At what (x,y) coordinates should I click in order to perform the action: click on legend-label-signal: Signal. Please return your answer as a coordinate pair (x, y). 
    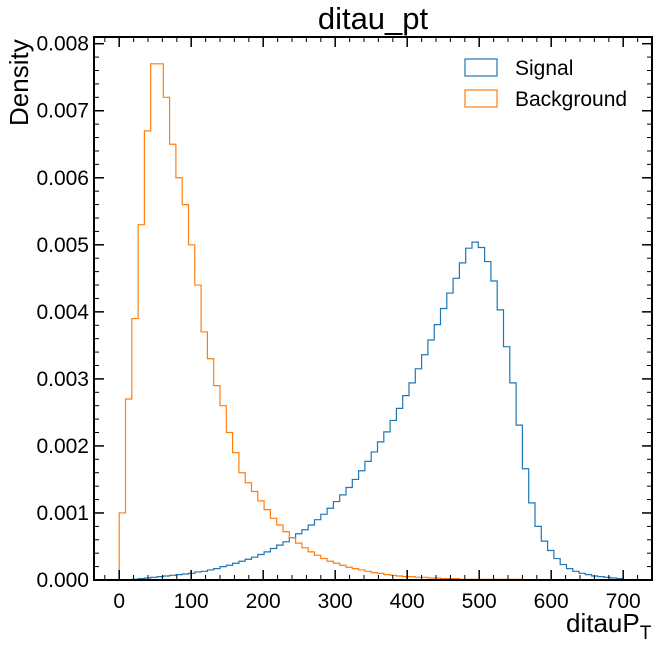
    Looking at the image, I should click on (544, 68).